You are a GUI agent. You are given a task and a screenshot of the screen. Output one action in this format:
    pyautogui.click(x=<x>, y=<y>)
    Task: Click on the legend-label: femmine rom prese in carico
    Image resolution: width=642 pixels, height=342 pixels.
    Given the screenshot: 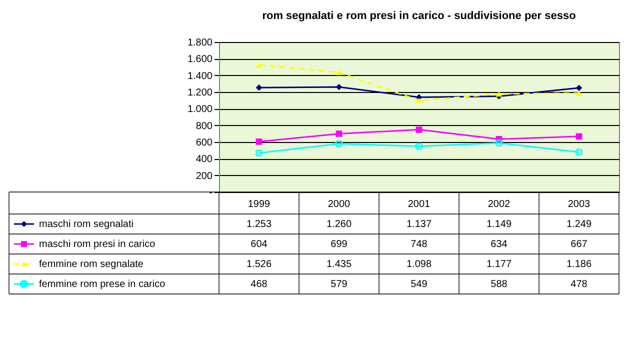 What is the action you would take?
    pyautogui.click(x=102, y=284)
    